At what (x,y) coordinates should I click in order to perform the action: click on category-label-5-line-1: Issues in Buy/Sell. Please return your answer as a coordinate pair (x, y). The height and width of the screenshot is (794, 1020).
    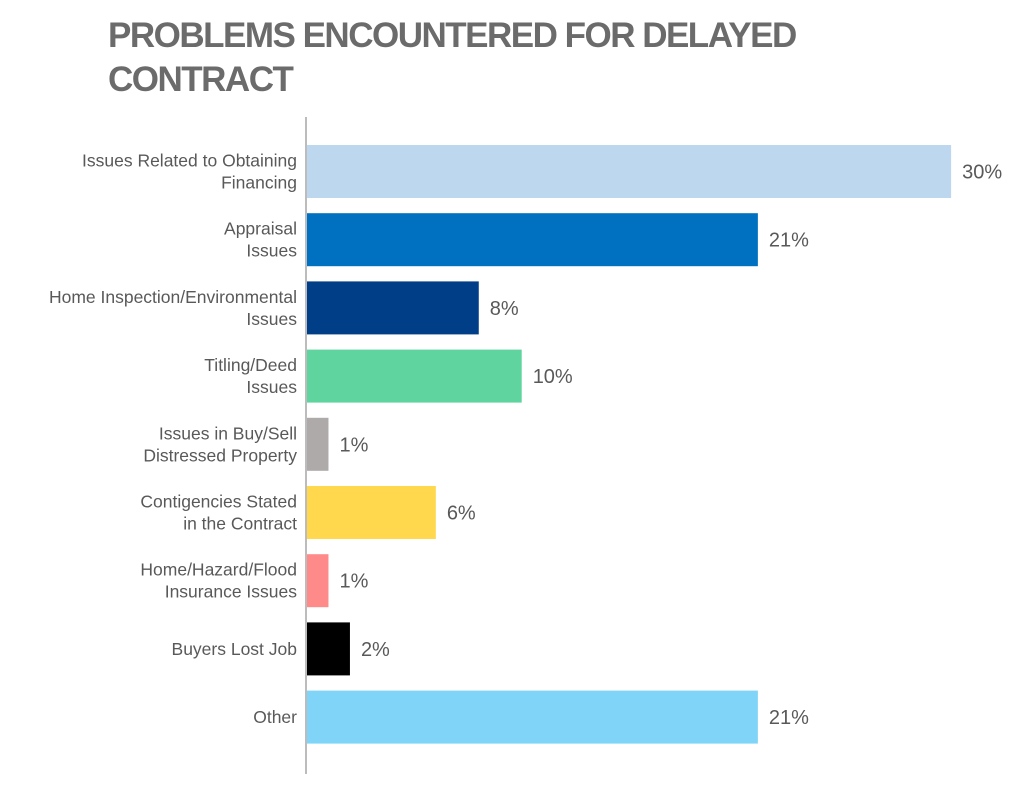
    Looking at the image, I should click on (228, 433).